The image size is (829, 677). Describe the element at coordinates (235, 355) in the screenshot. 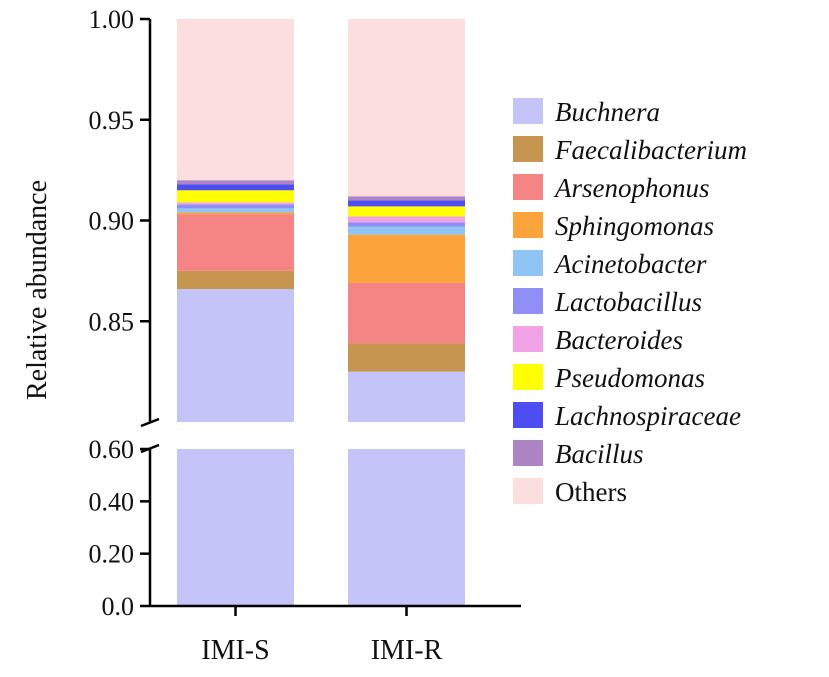

I see `bar-segment-imi-s-buchnera` at that location.